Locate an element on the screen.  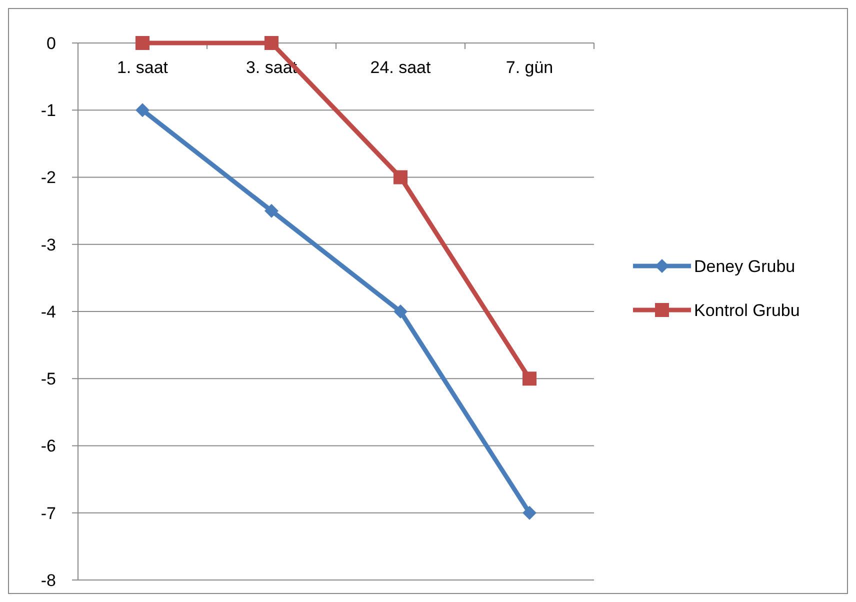
y-tick-label: -2 is located at coordinates (48, 178).